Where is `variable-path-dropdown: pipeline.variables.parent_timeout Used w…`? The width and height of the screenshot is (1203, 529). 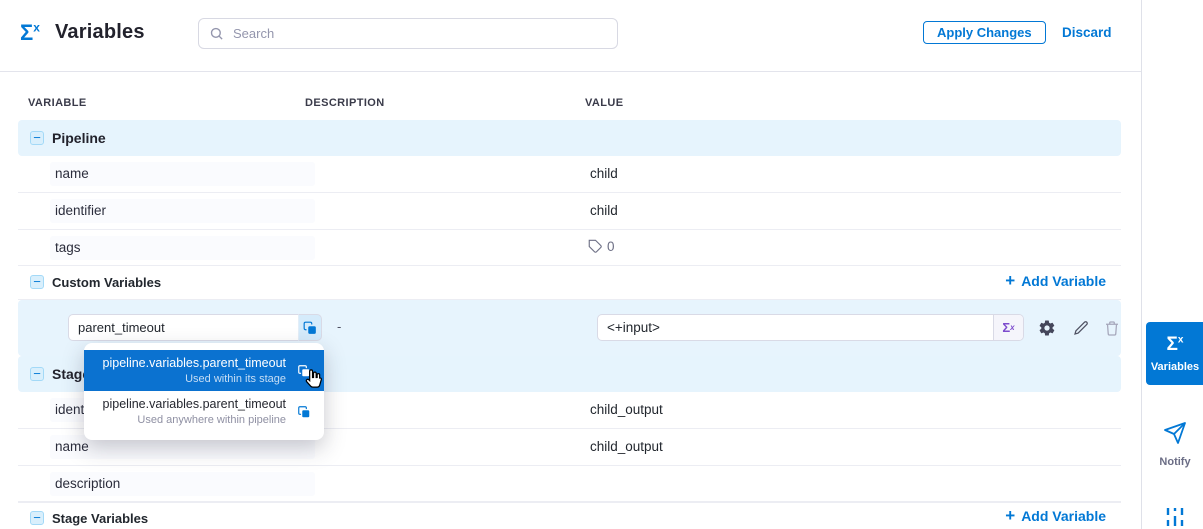 variable-path-dropdown: pipeline.variables.parent_timeout Used w… is located at coordinates (204, 391).